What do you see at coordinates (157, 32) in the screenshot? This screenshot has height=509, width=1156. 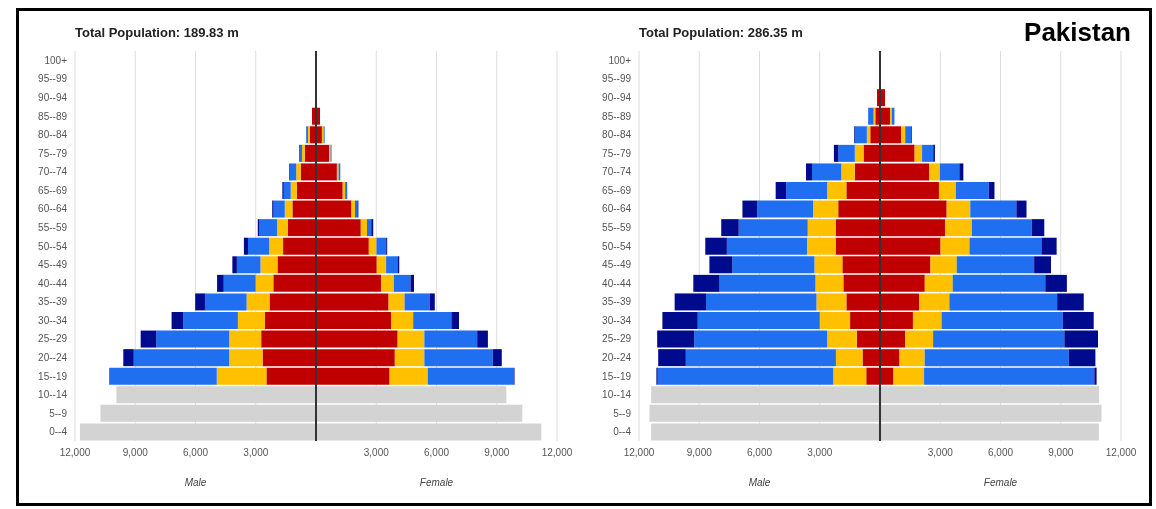 I see `chart-title: Total Population: 189.83 m` at bounding box center [157, 32].